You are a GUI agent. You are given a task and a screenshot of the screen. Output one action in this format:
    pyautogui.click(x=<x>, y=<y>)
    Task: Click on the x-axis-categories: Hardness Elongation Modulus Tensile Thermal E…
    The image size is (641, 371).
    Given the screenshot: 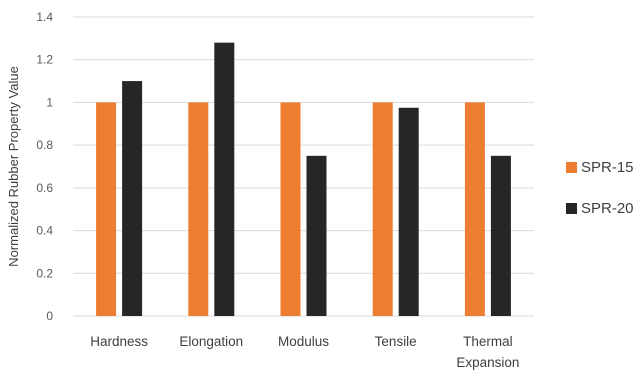 What is the action you would take?
    pyautogui.click(x=304, y=352)
    